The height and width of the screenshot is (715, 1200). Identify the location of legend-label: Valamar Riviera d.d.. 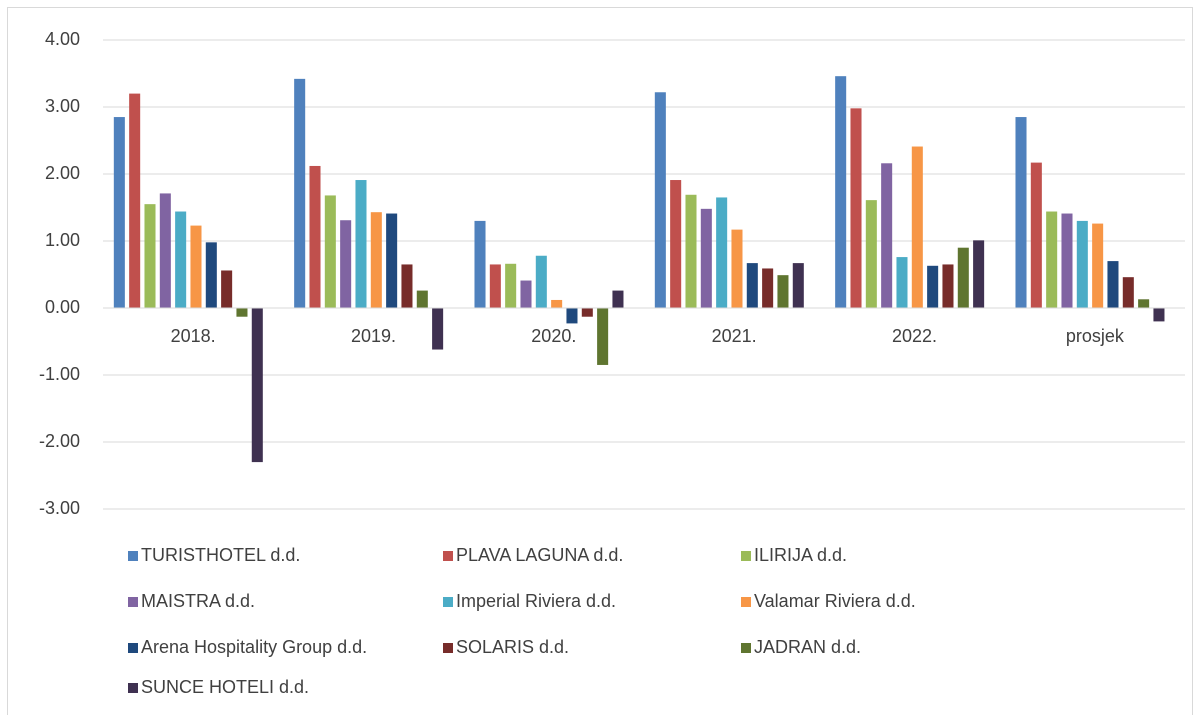
(835, 601).